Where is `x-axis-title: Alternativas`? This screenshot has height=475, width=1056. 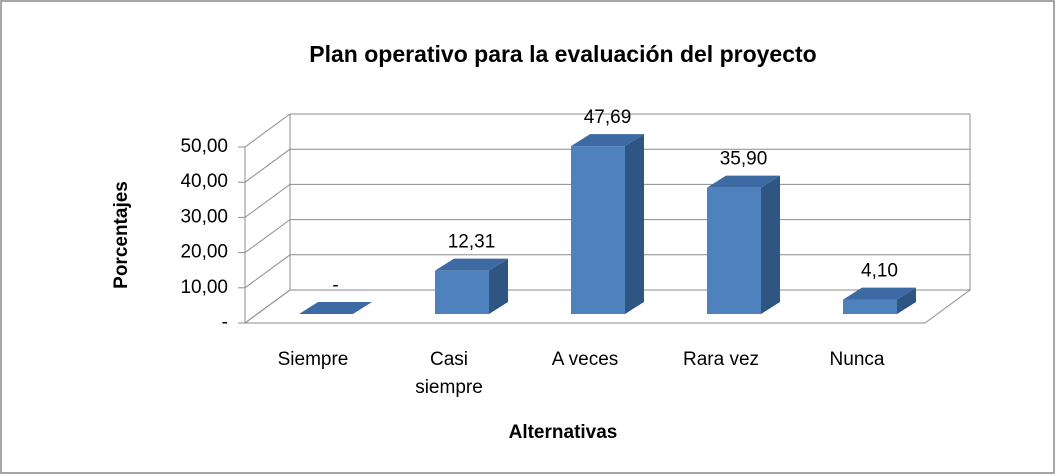
x-axis-title: Alternativas is located at coordinates (563, 432).